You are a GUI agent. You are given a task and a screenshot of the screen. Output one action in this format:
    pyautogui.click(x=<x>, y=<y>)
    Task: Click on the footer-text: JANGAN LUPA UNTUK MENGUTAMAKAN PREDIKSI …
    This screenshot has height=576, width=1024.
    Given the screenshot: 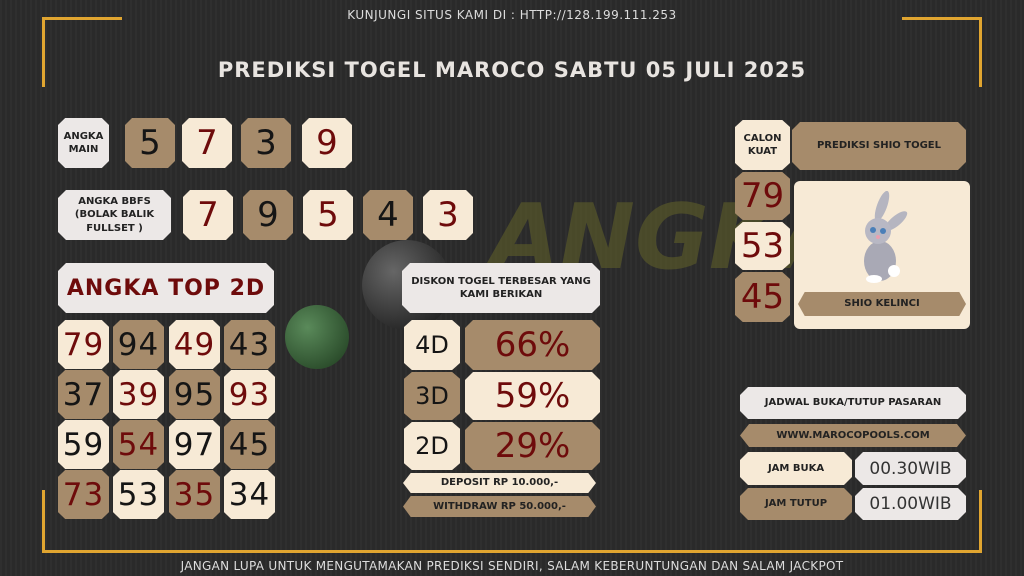 What is the action you would take?
    pyautogui.click(x=512, y=566)
    